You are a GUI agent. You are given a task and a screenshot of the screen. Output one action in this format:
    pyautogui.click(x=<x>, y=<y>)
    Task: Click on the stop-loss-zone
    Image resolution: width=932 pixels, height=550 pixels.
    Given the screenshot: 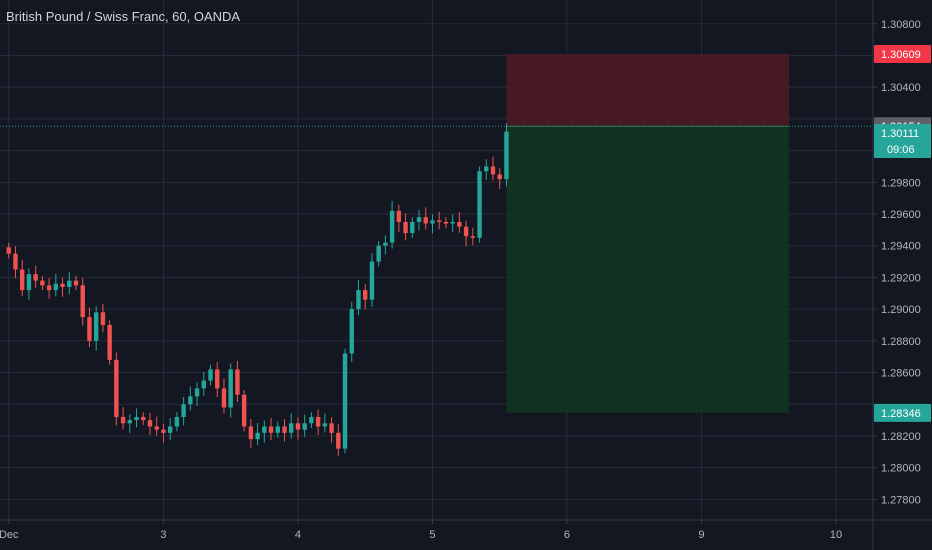 What is the action you would take?
    pyautogui.click(x=647, y=90)
    